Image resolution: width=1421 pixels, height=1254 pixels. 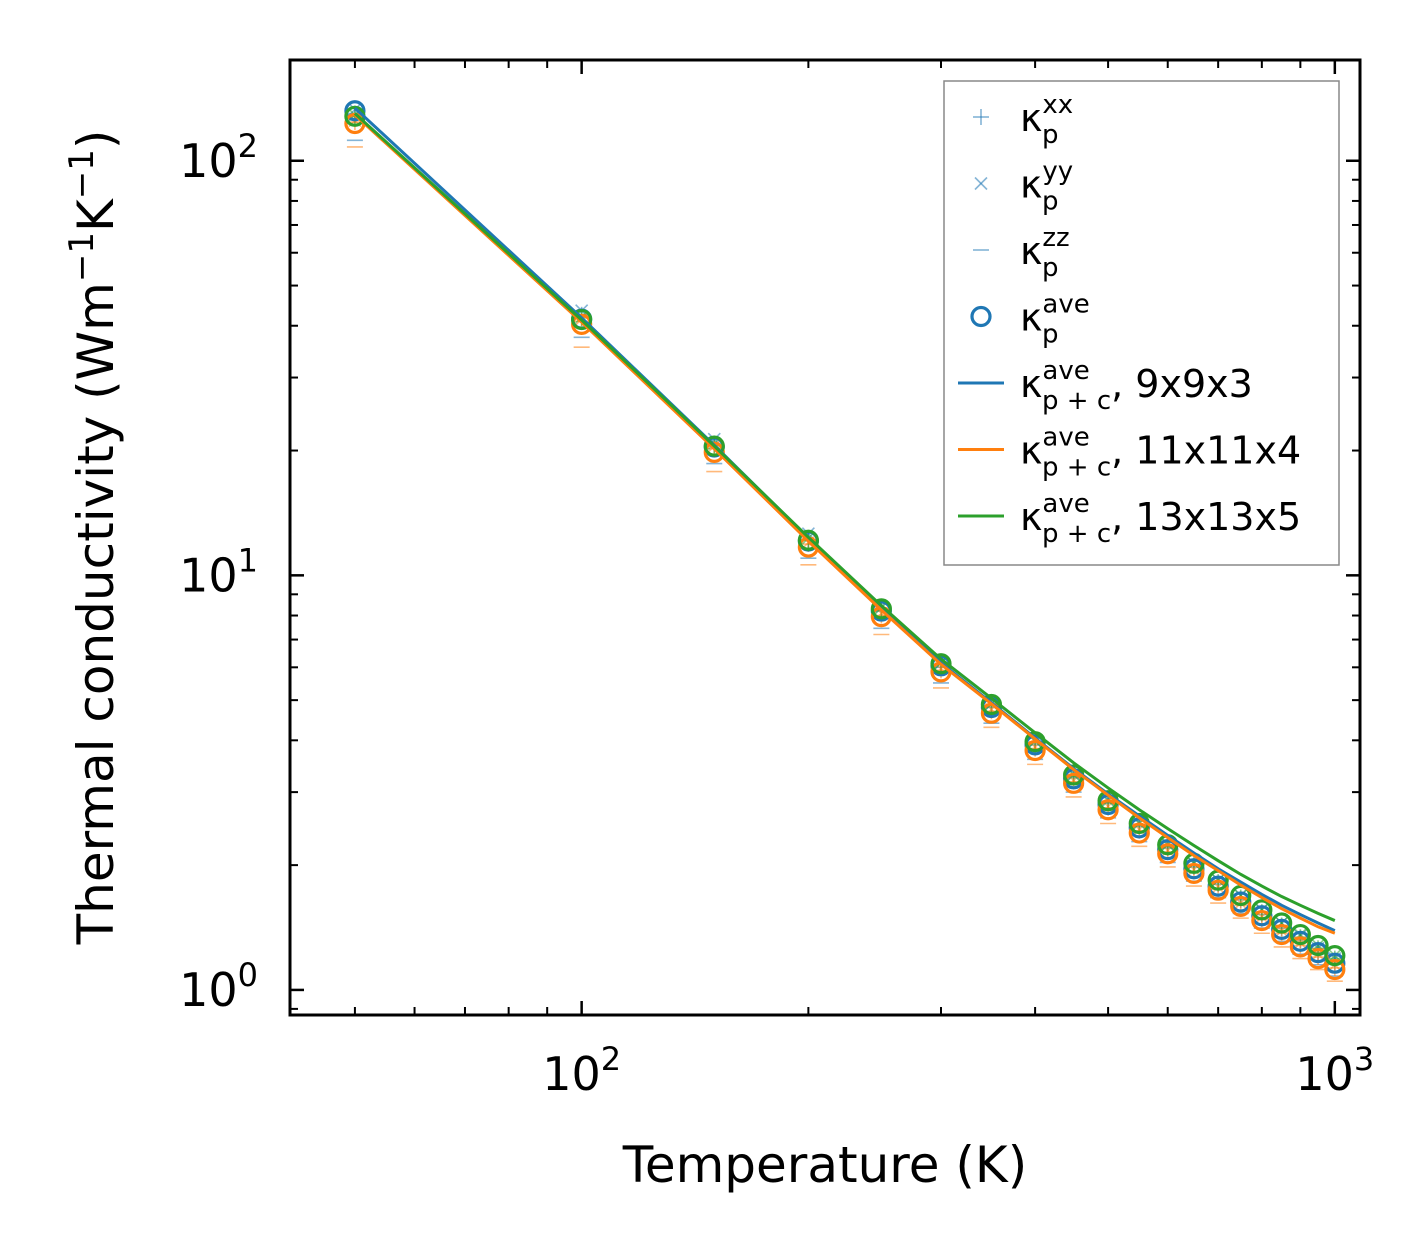 What do you see at coordinates (1206, 517) in the screenshot?
I see `legend-suffix: , 13x13x5` at bounding box center [1206, 517].